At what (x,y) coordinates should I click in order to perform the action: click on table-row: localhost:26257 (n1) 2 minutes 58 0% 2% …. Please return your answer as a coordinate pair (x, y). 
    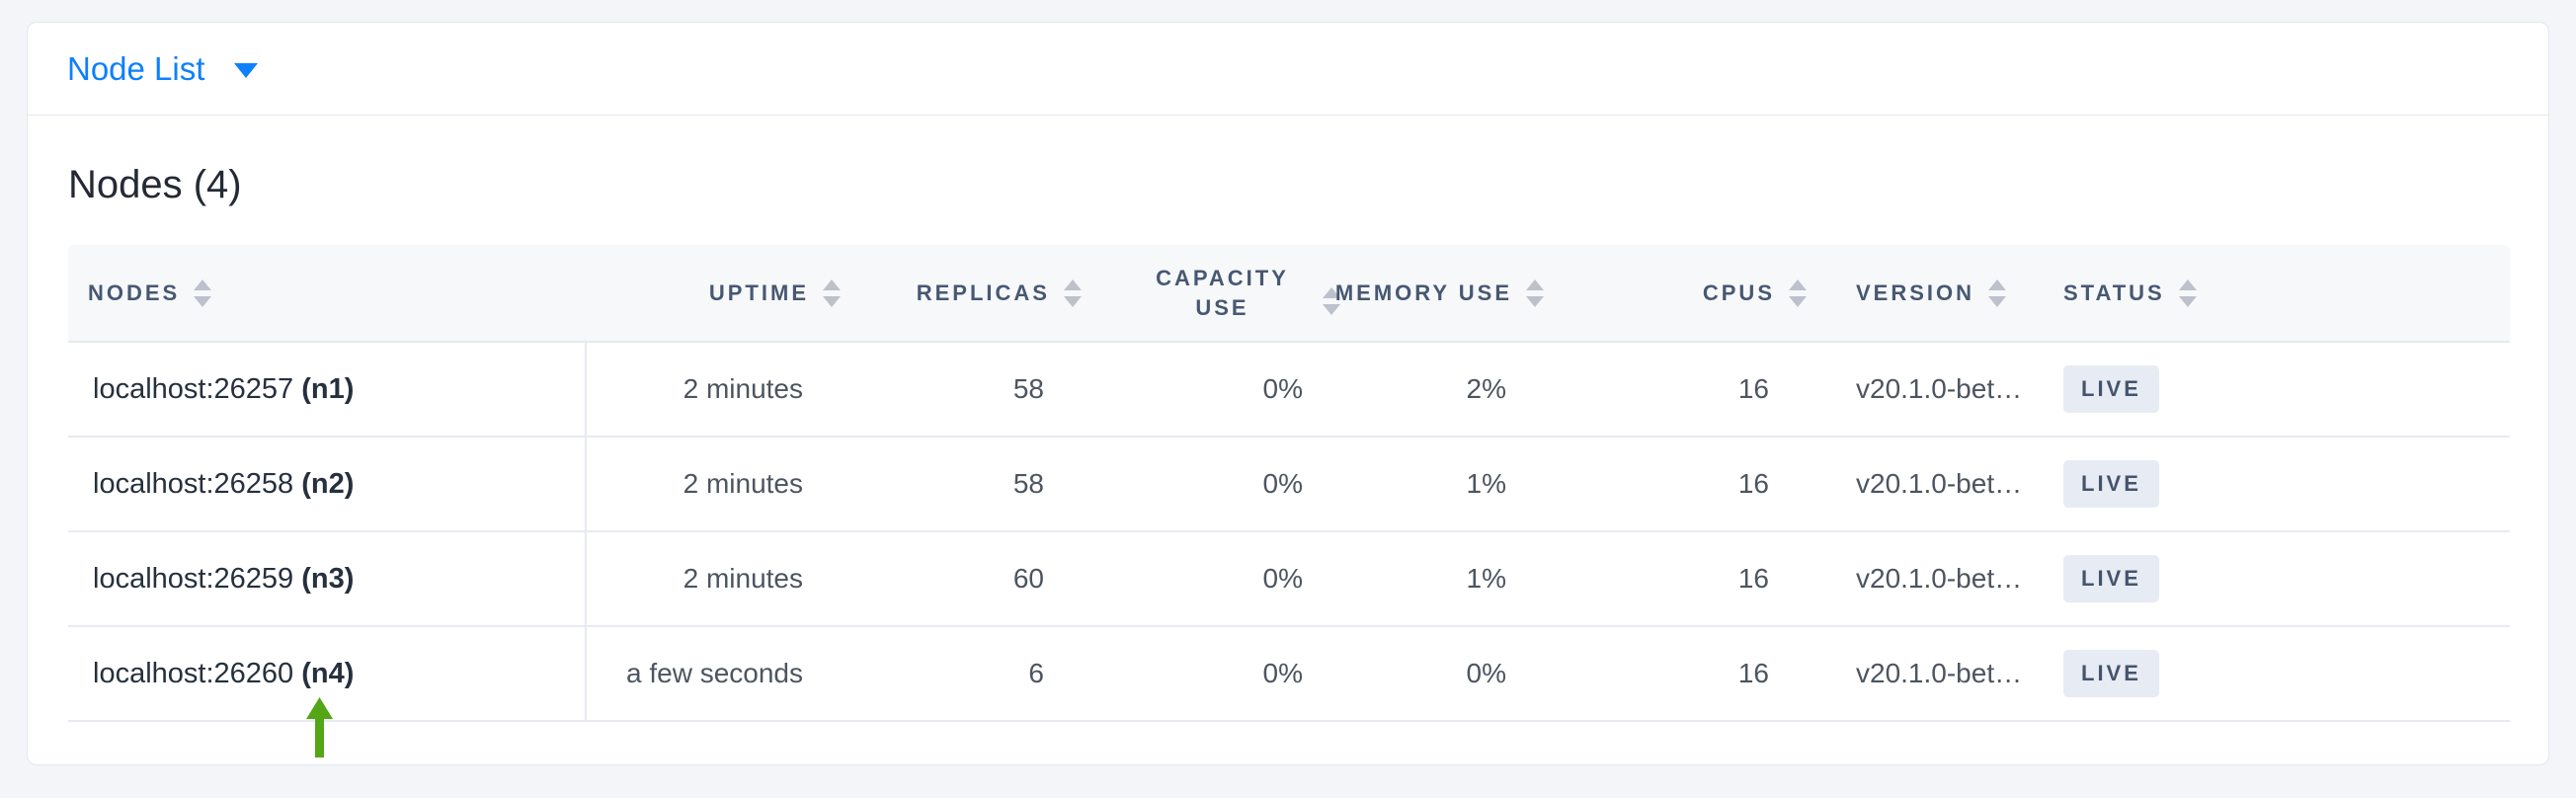
    Looking at the image, I should click on (1289, 390).